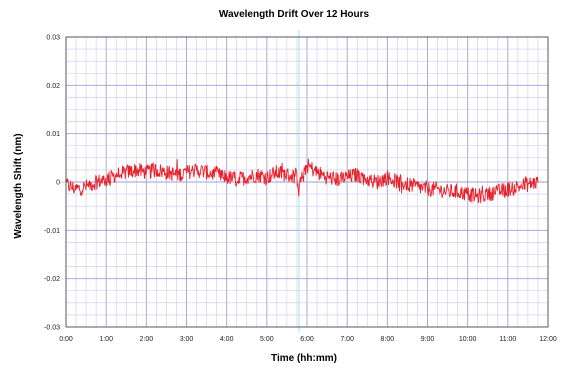  What do you see at coordinates (347, 339) in the screenshot?
I see `x-tick-label: 7:00` at bounding box center [347, 339].